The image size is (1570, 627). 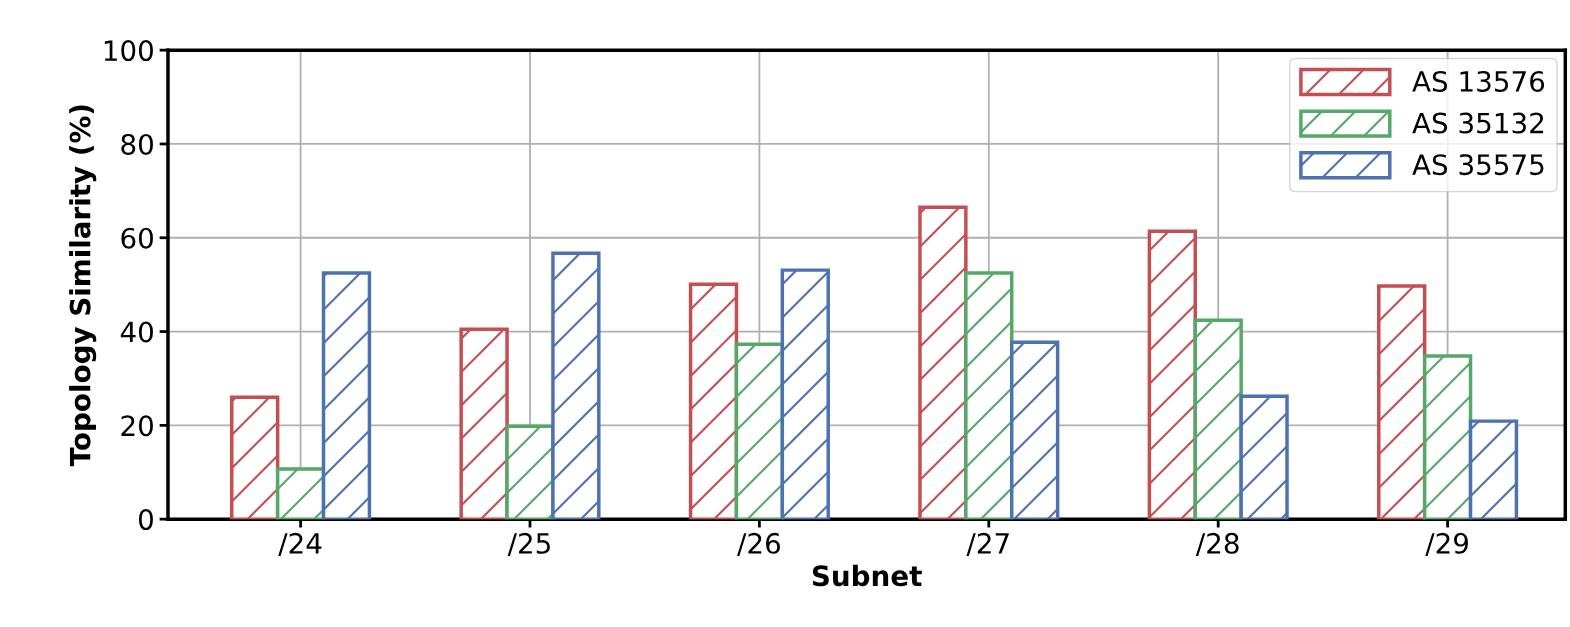 What do you see at coordinates (1478, 123) in the screenshot?
I see `legend-label: AS 35132` at bounding box center [1478, 123].